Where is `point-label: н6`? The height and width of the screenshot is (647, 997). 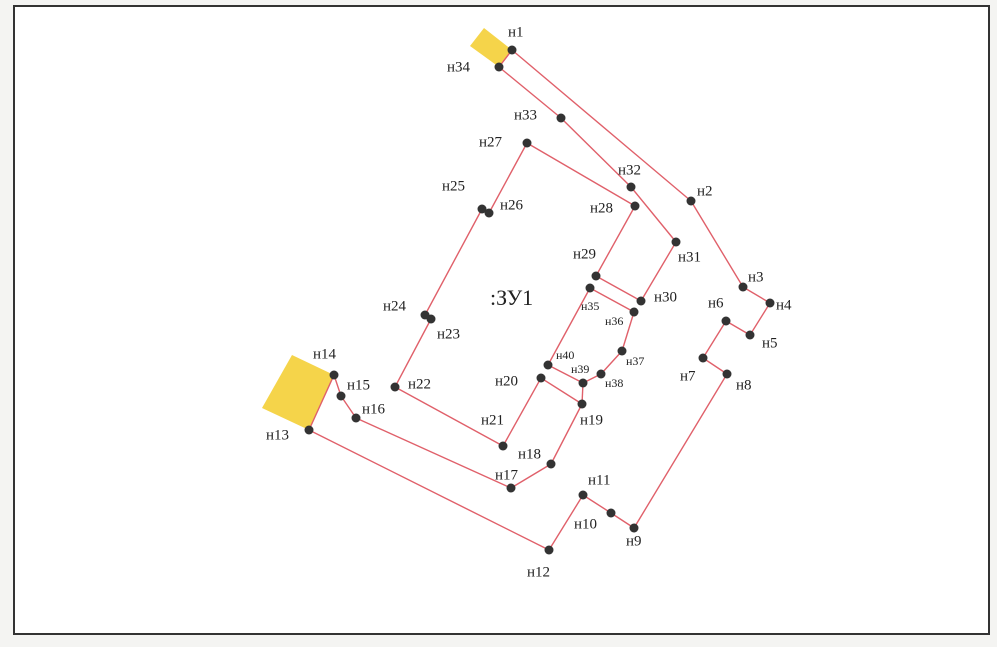
point-label: н6 is located at coordinates (716, 303).